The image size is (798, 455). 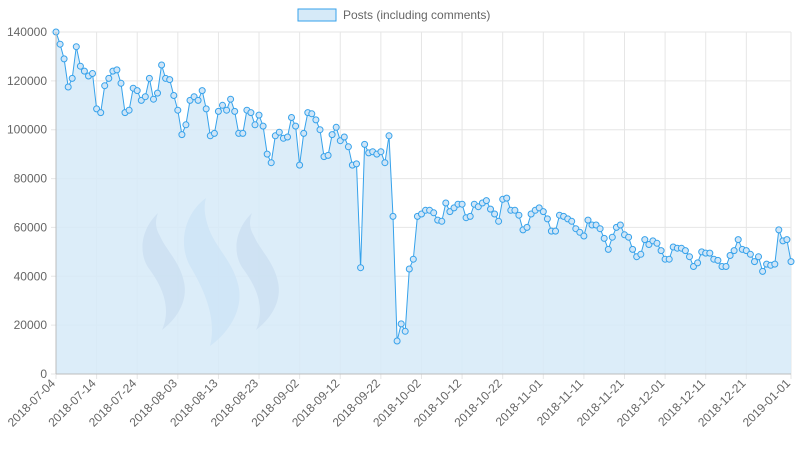 What do you see at coordinates (317, 15) in the screenshot?
I see `legend-swatch` at bounding box center [317, 15].